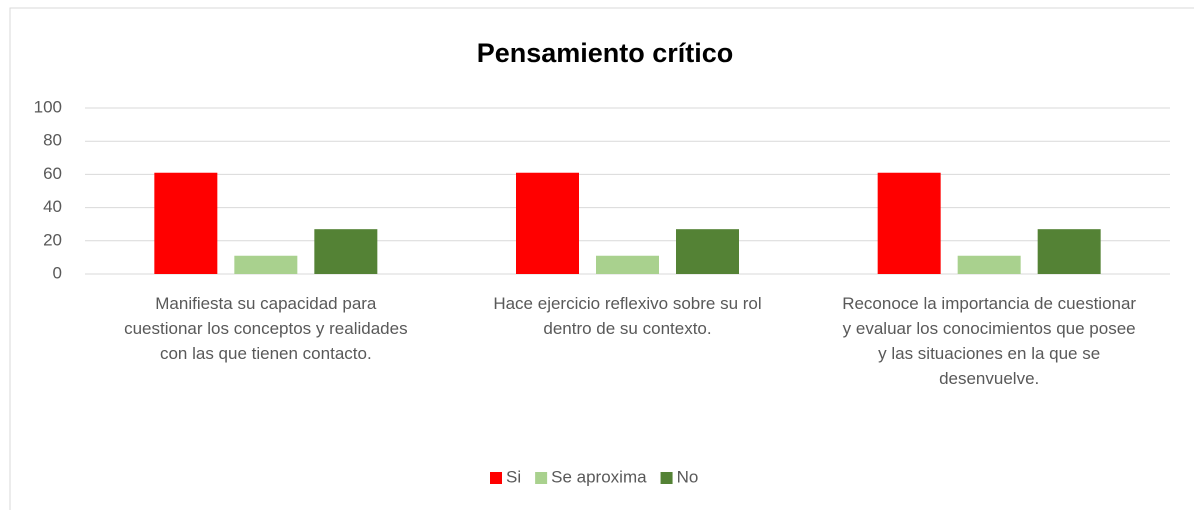  What do you see at coordinates (599, 476) in the screenshot?
I see `legend-label: Se aproxima` at bounding box center [599, 476].